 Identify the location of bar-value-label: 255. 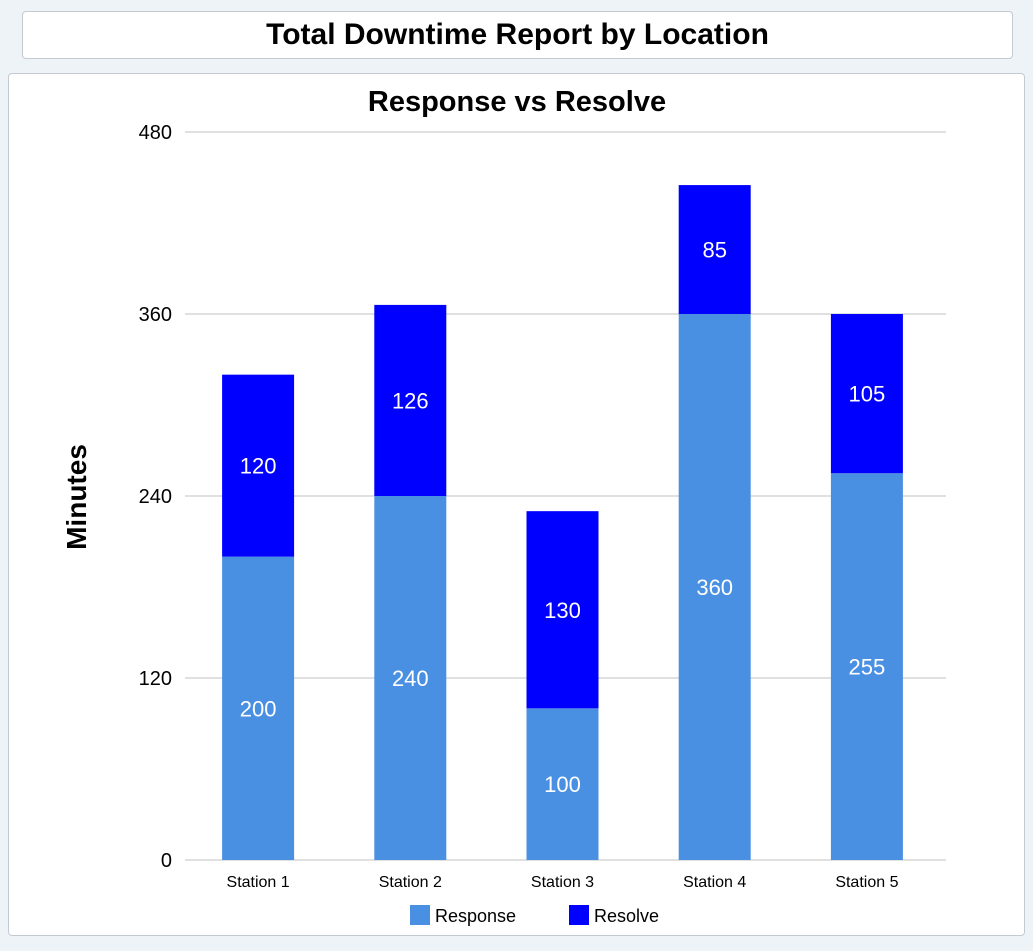
(867, 667).